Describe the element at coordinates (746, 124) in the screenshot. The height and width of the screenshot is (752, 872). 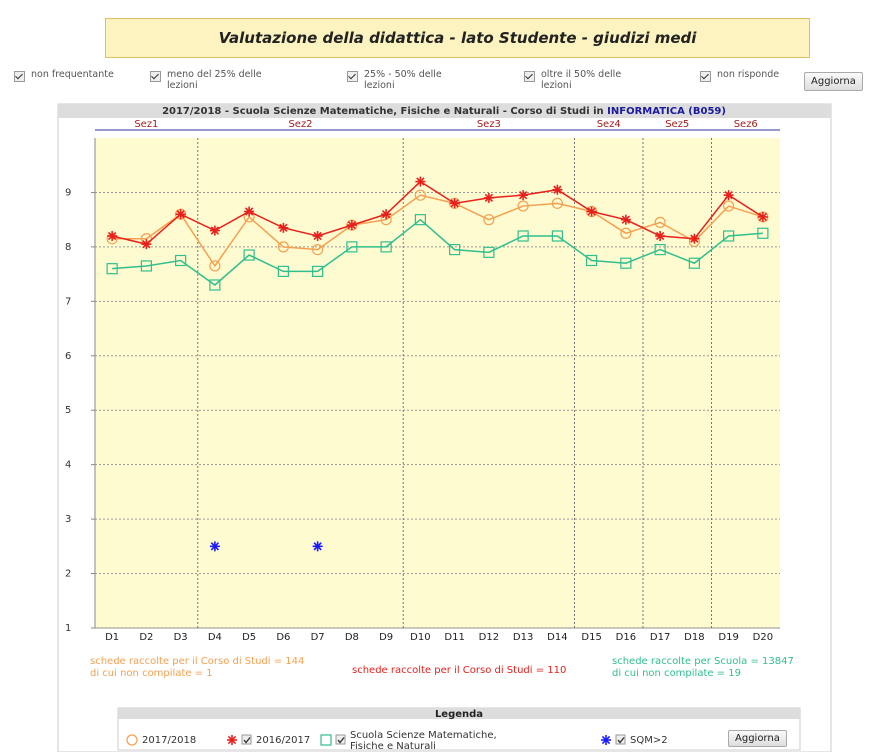
I see `section-label: Sez6` at that location.